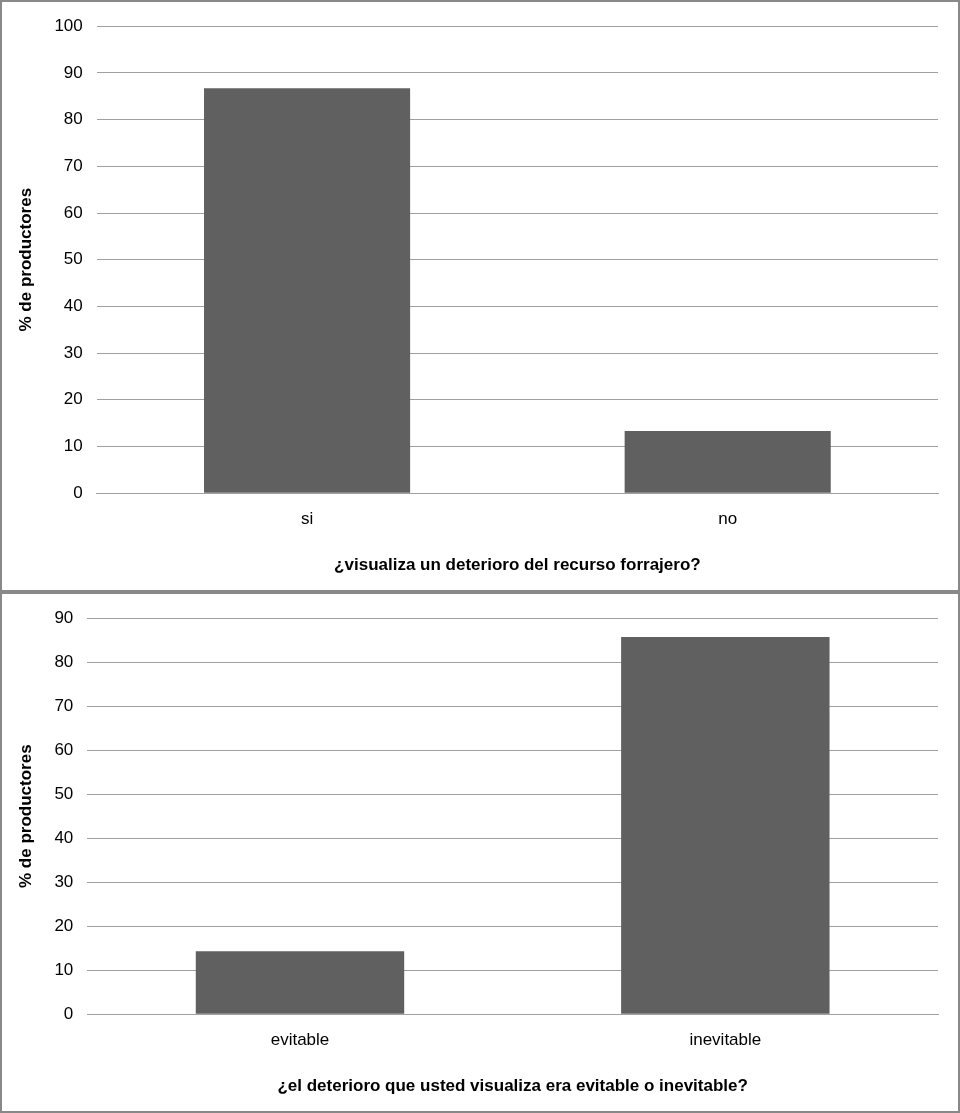 This screenshot has width=960, height=1113. I want to click on y-tick-label: 100, so click(68, 25).